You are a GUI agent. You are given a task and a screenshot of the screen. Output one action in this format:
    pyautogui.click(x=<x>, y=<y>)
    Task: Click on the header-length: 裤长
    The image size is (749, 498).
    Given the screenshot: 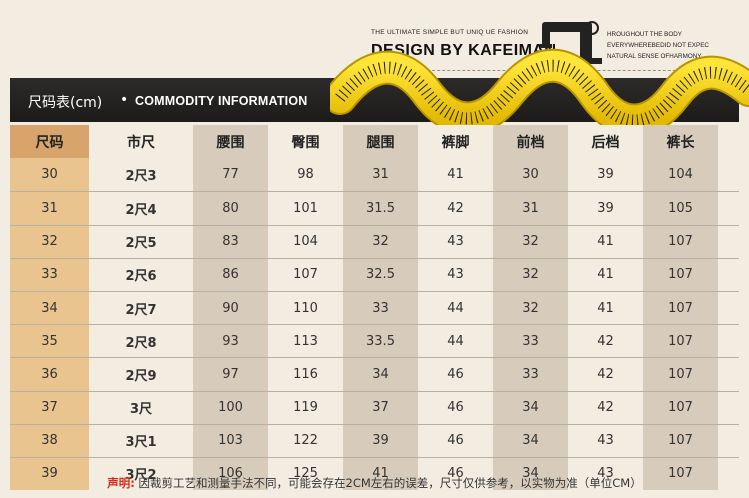 What is the action you would take?
    pyautogui.click(x=680, y=142)
    